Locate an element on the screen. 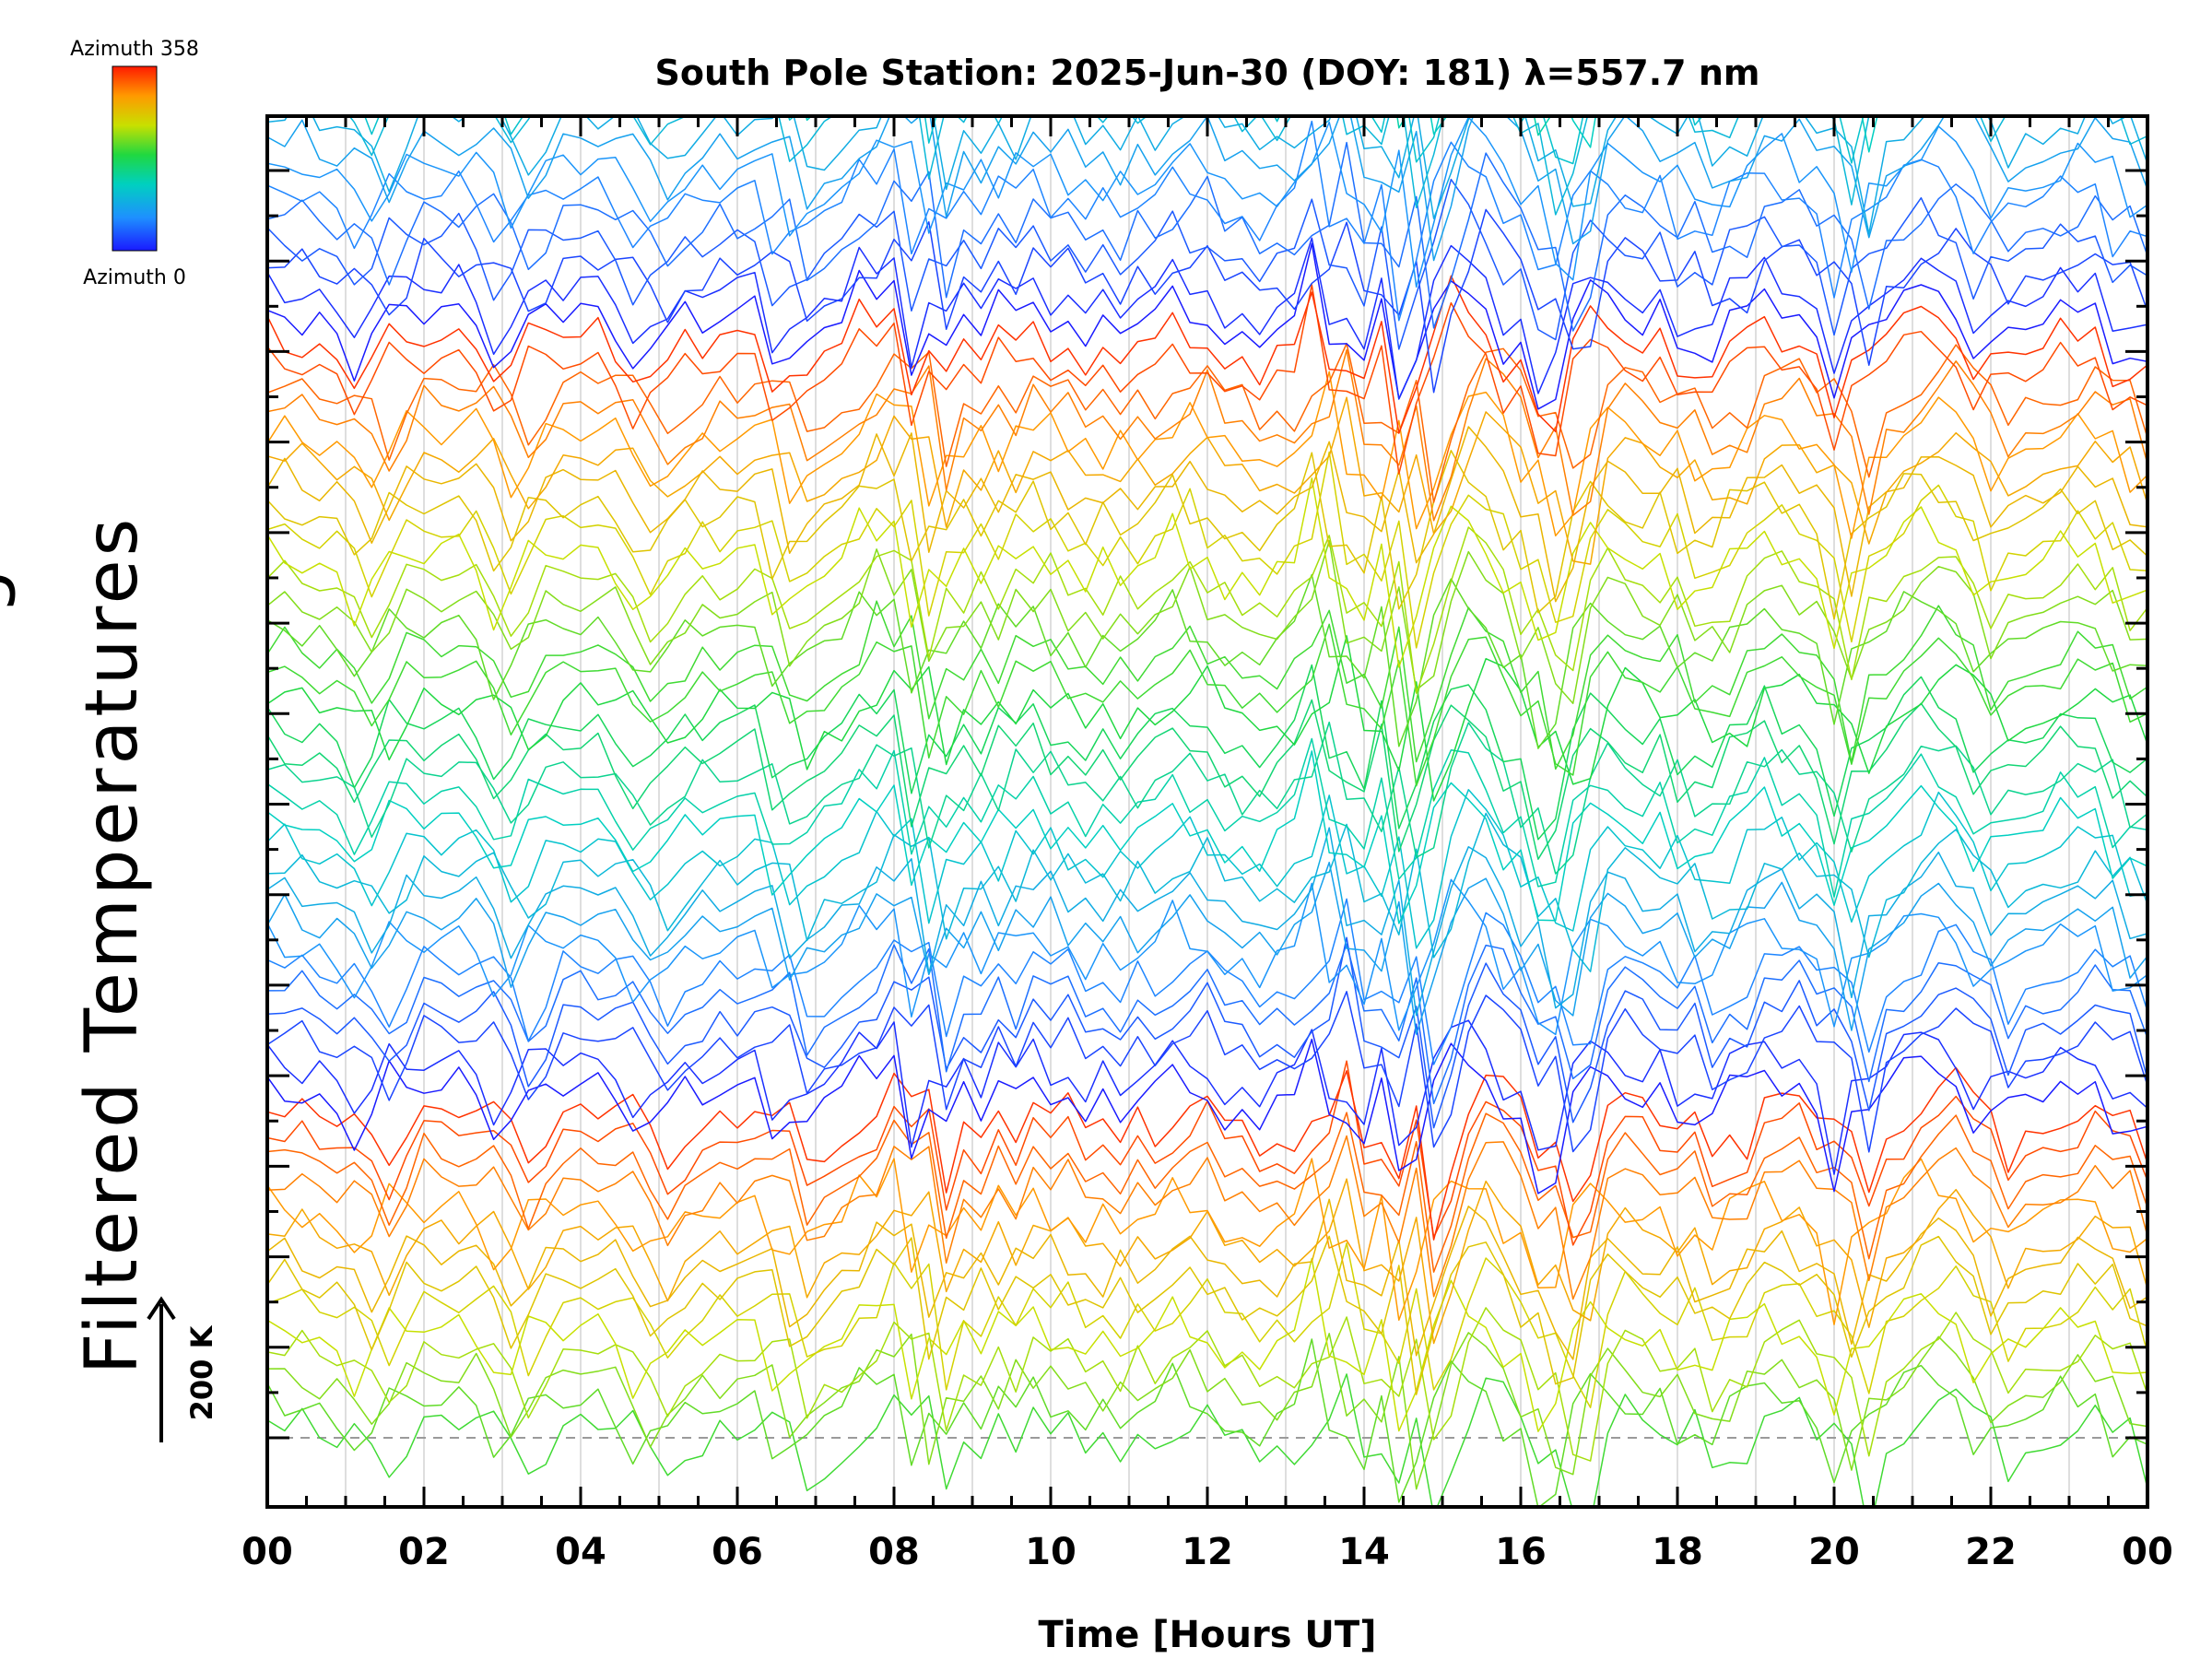 The image size is (2212, 1659). x-tick-label: 16 is located at coordinates (1521, 1552).